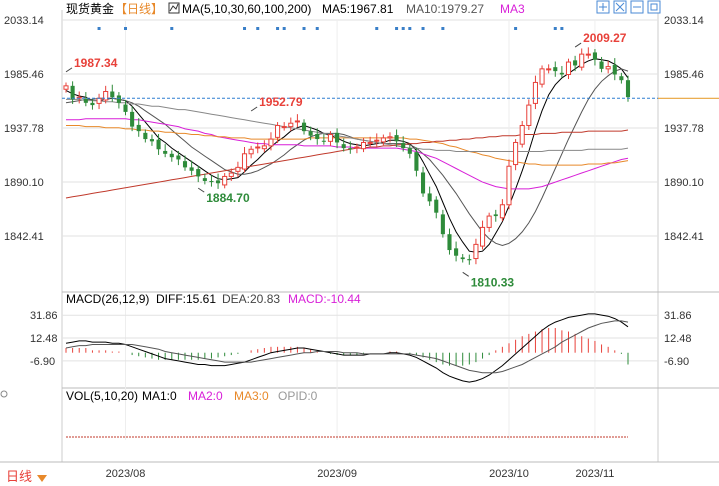 This screenshot has width=719, height=486. What do you see at coordinates (684, 21) in the screenshot?
I see `price-ytick-right: 2033.14` at bounding box center [684, 21].